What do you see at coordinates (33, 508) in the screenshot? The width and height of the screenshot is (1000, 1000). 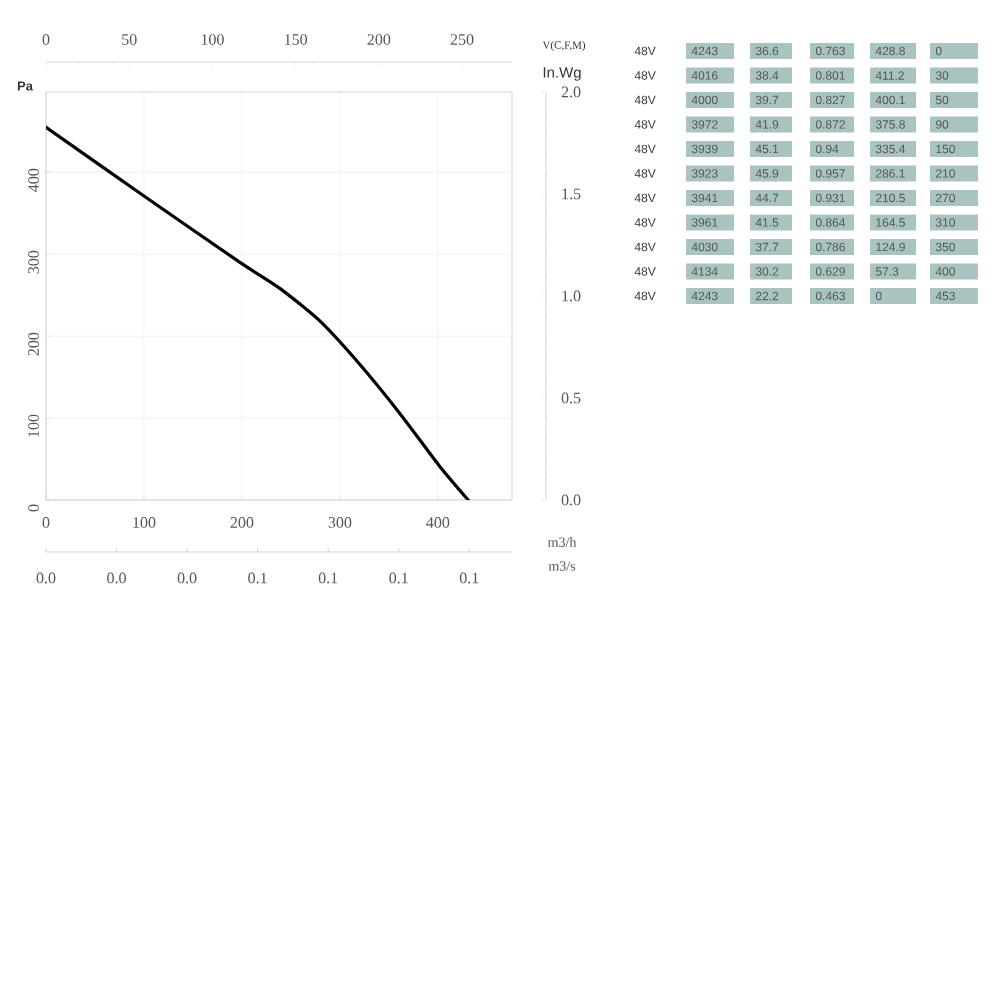 I see `y-tick-label: 0` at bounding box center [33, 508].